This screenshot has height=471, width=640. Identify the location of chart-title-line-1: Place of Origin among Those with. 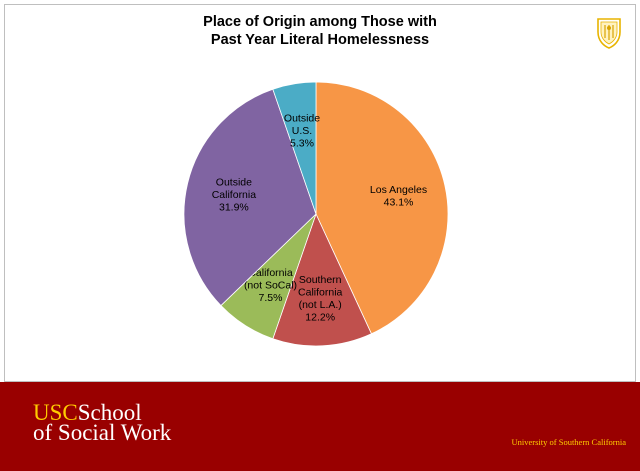
(320, 22).